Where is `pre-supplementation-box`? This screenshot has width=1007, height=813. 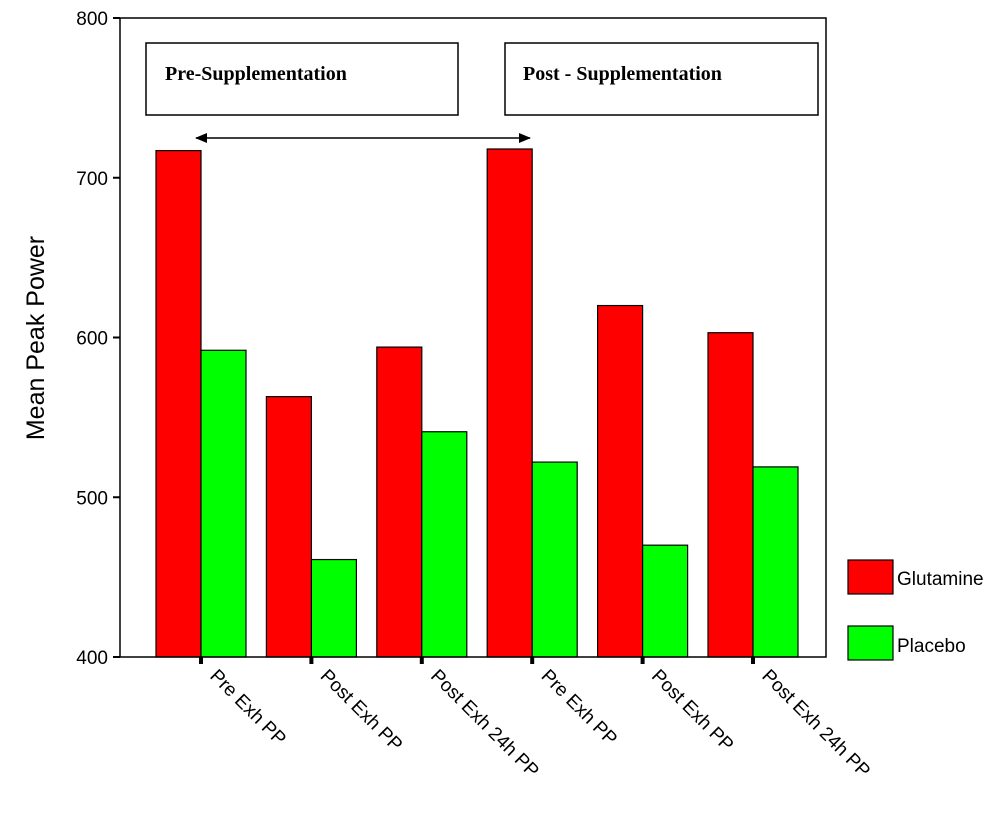
pre-supplementation-box is located at coordinates (302, 79).